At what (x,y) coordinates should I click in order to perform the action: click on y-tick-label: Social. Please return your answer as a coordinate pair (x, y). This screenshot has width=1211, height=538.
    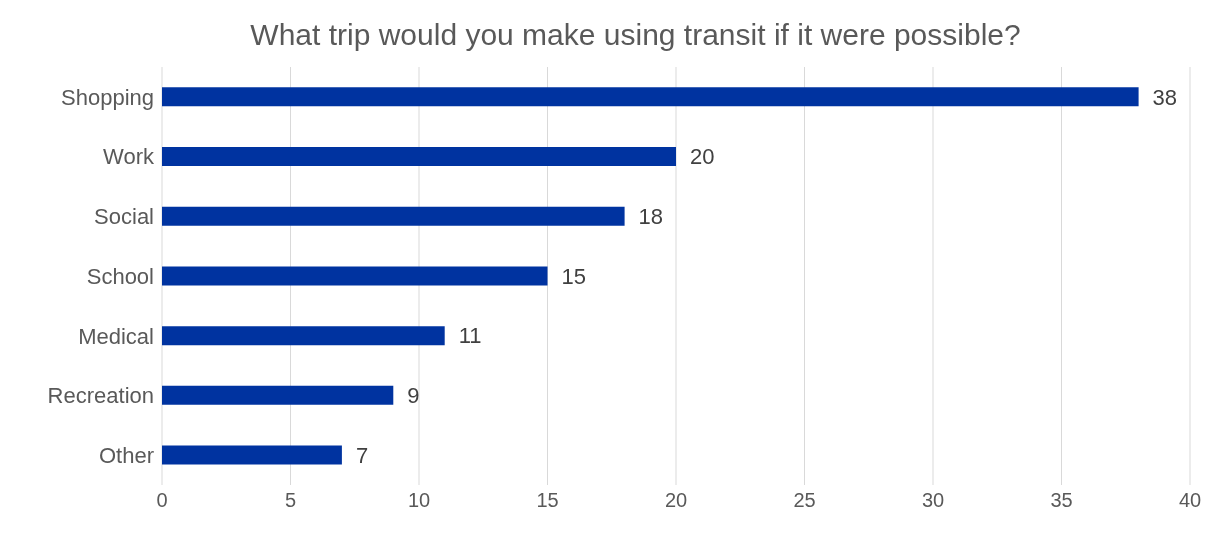
    Looking at the image, I should click on (124, 217).